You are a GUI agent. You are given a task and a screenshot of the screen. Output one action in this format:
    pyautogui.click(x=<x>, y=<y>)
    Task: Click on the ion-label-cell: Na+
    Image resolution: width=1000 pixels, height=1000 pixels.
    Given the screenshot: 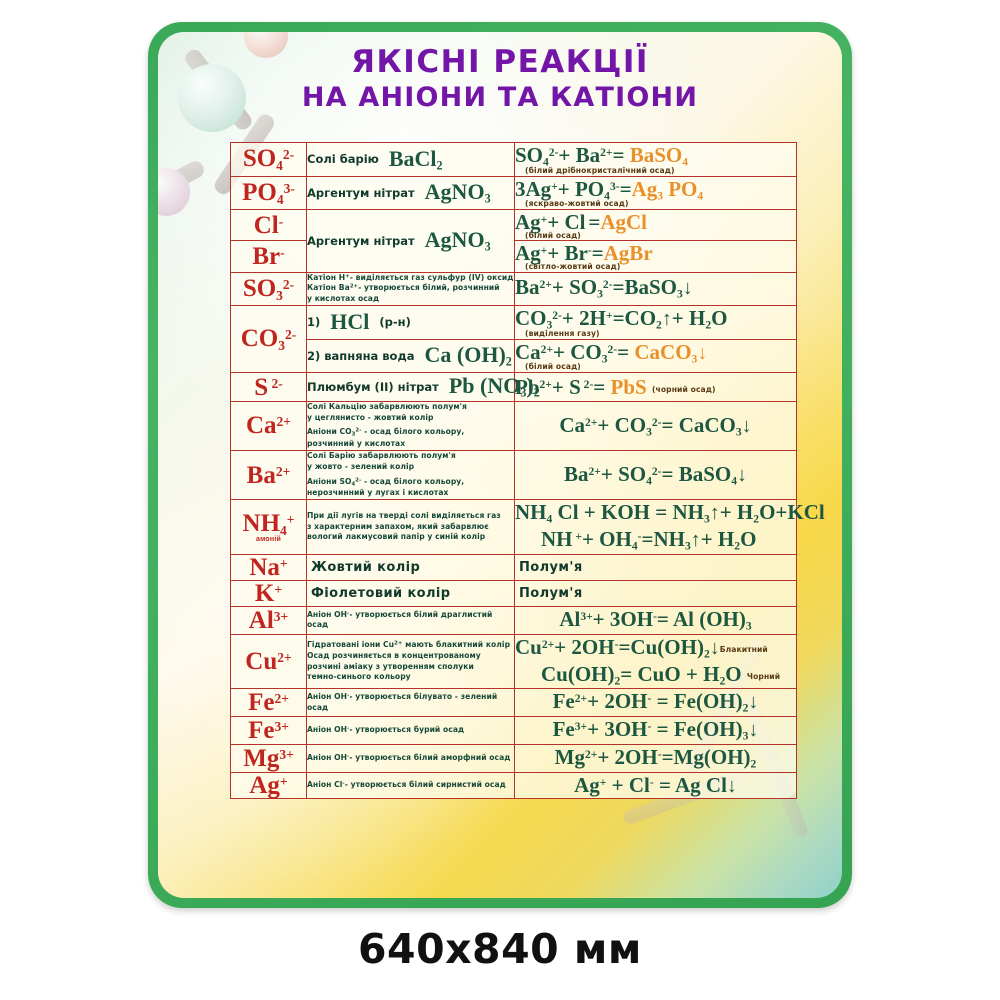 What is the action you would take?
    pyautogui.click(x=268, y=567)
    